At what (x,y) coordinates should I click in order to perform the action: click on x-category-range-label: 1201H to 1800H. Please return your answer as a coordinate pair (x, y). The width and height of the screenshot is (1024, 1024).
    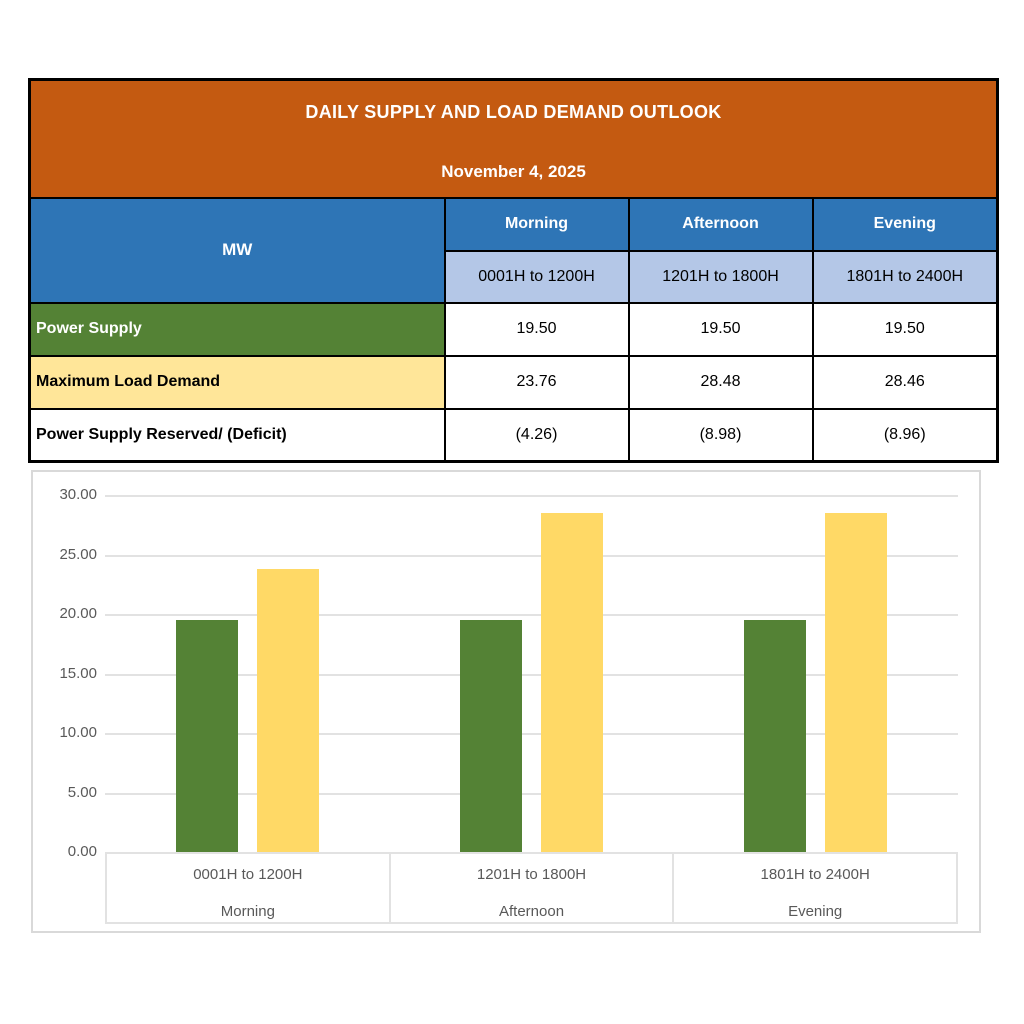
    Looking at the image, I should click on (531, 874).